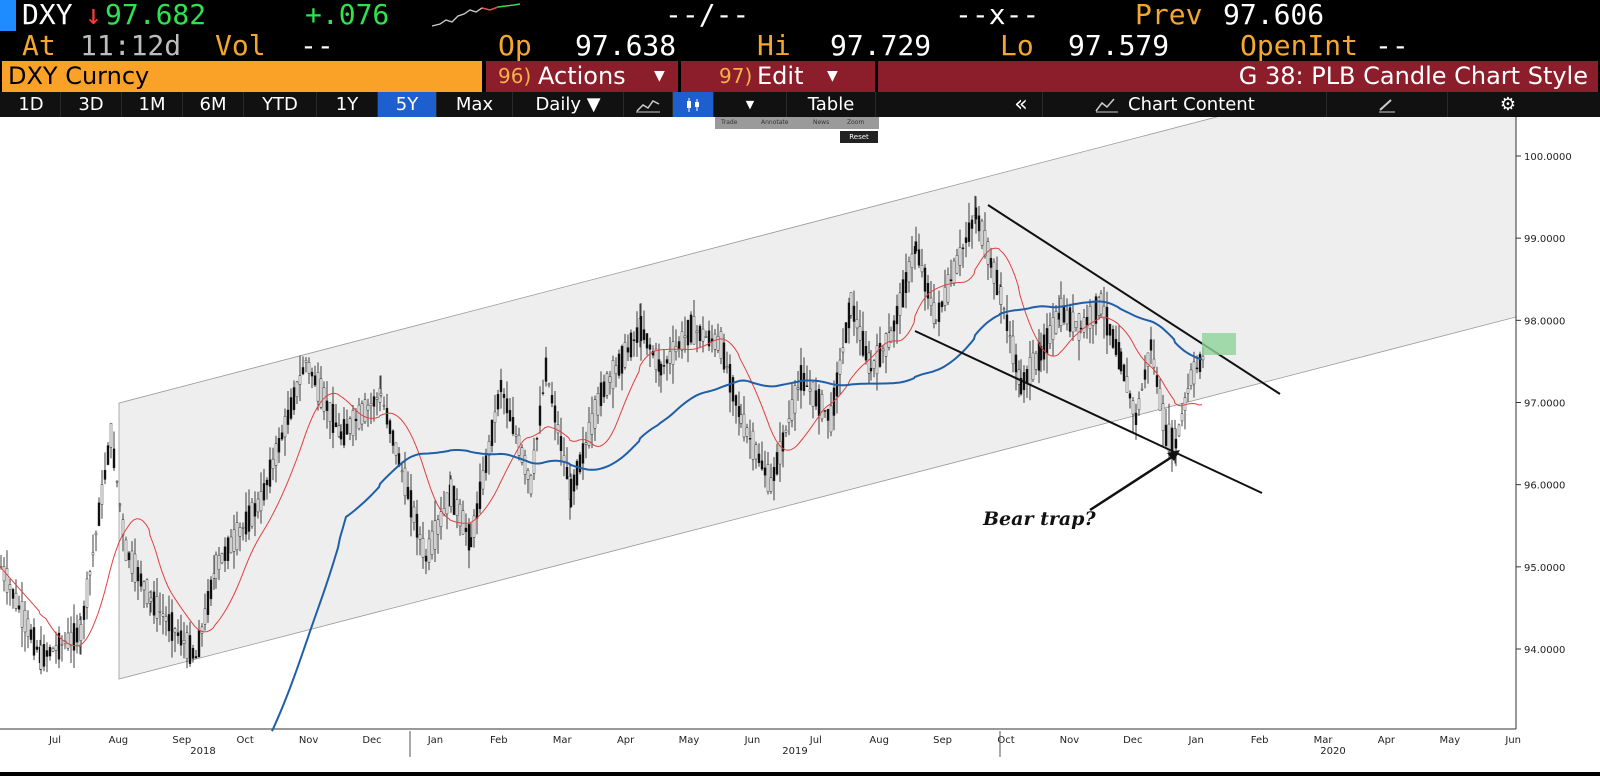 The image size is (1600, 776). I want to click on open-value: 97.638, so click(626, 45).